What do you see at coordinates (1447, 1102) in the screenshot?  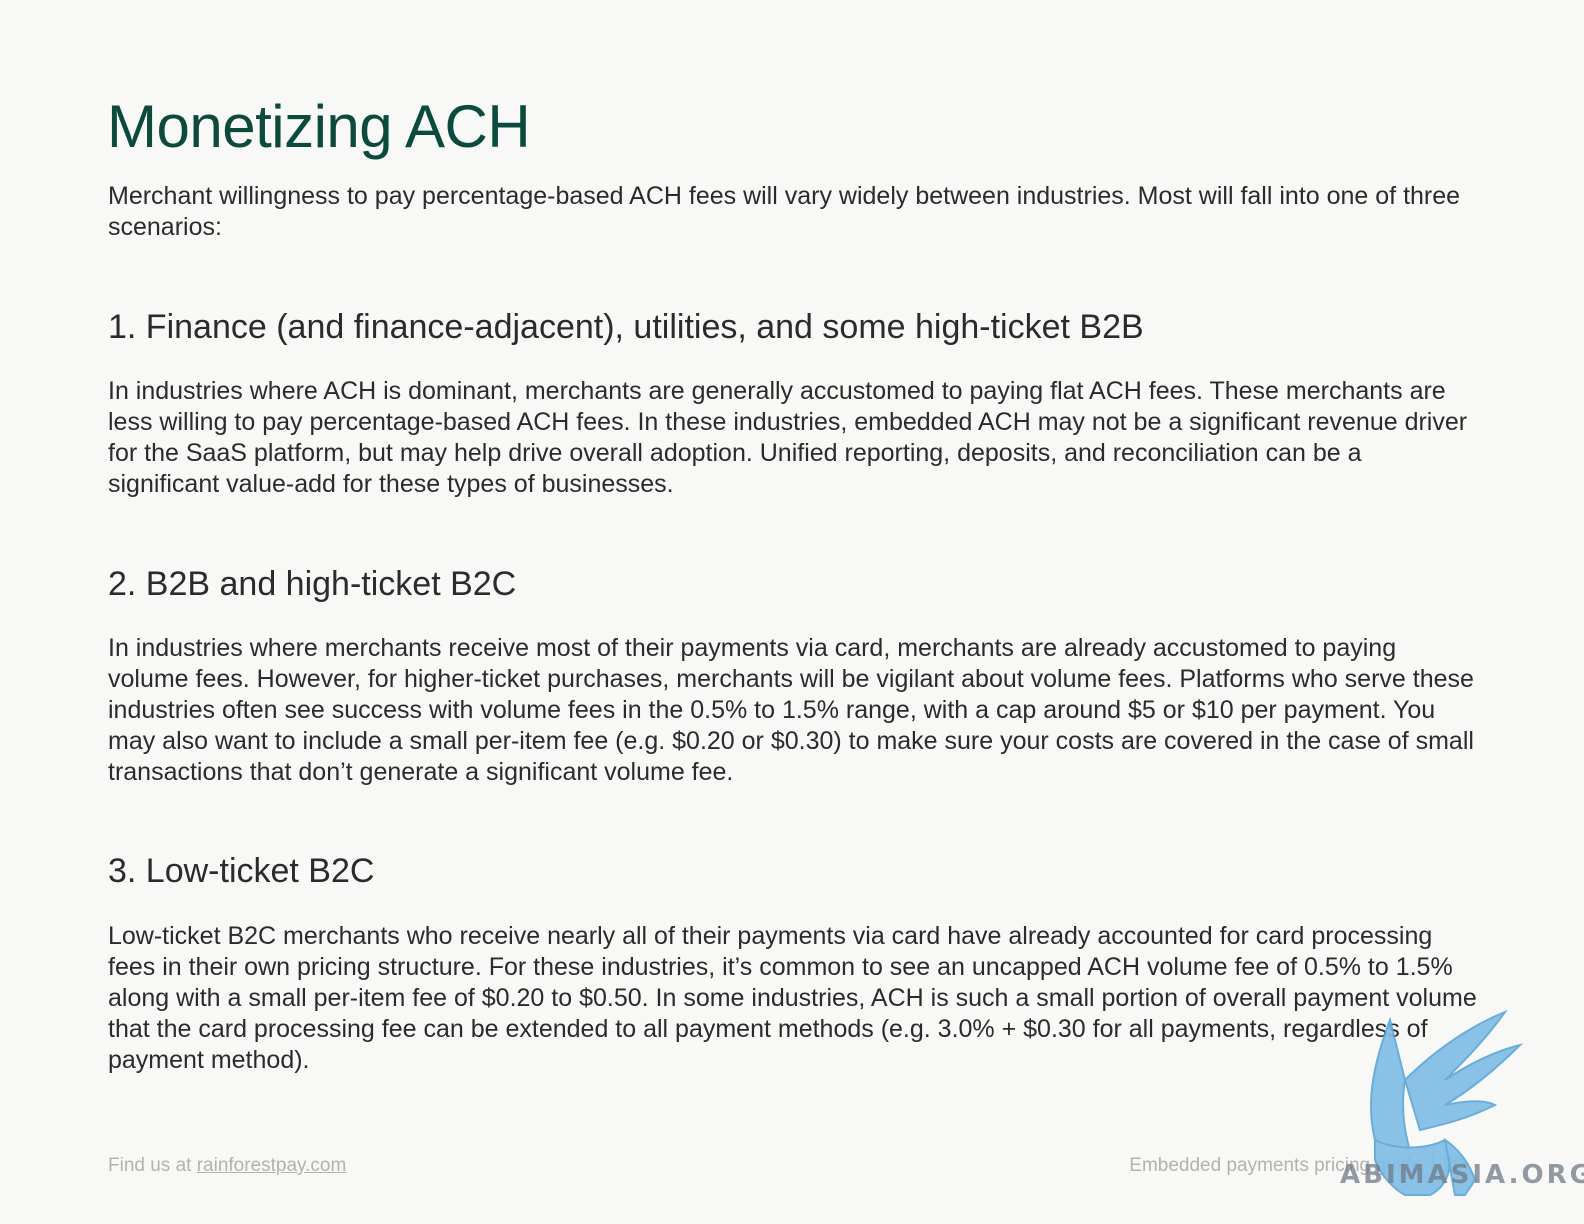 I see `griffin-logo-icon` at bounding box center [1447, 1102].